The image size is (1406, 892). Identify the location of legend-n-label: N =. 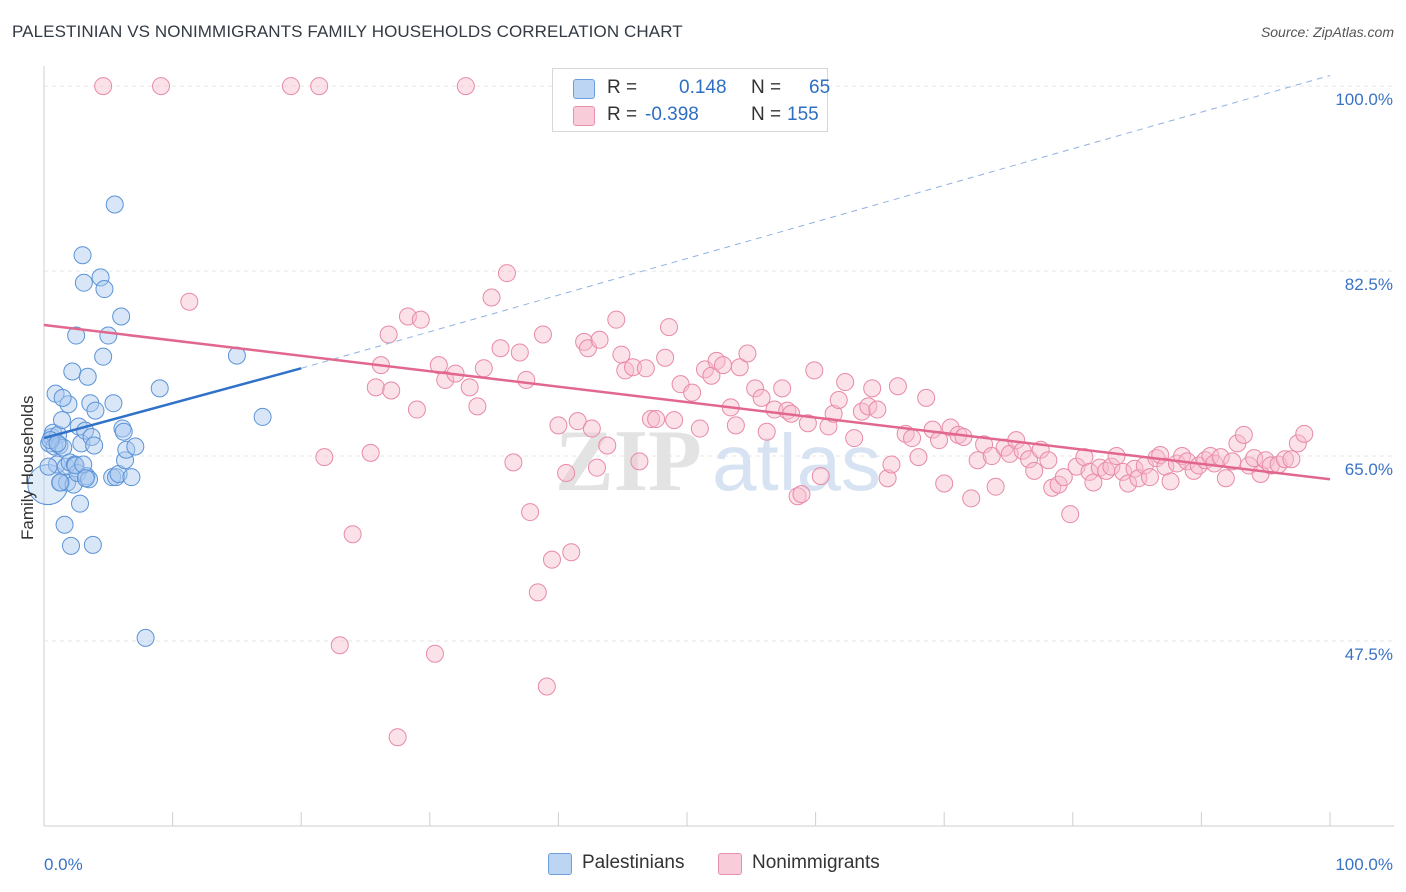
(766, 114).